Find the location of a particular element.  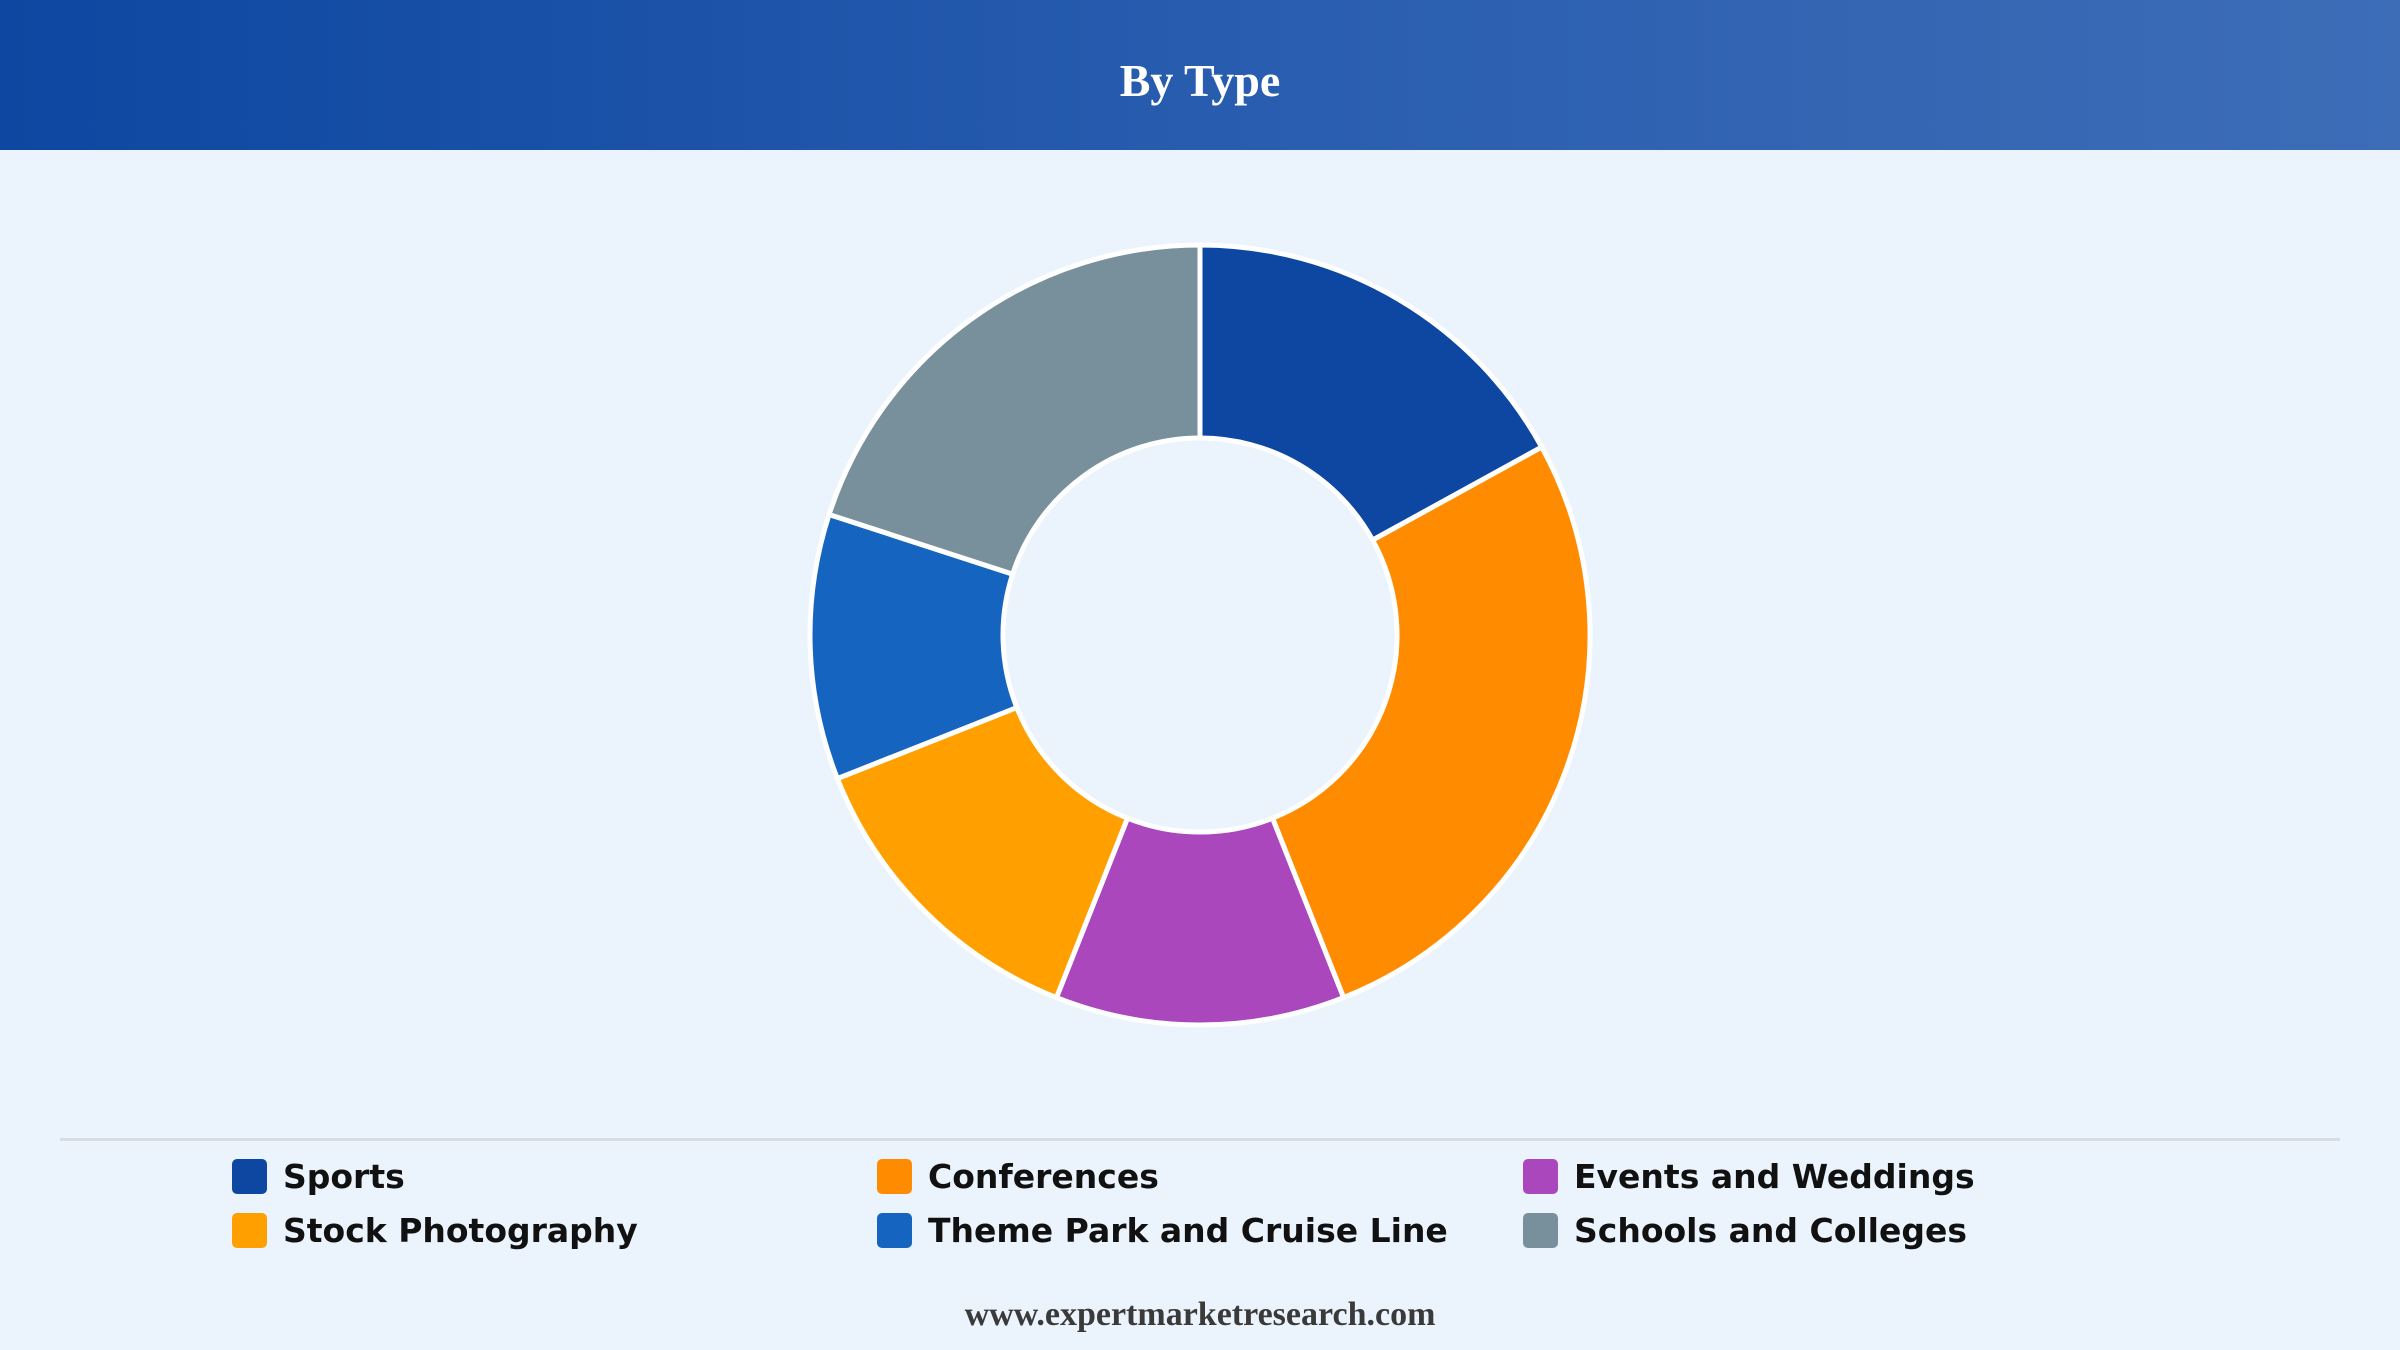

legend-item-events-and-weddings: Events and Weddings is located at coordinates (1749, 1176).